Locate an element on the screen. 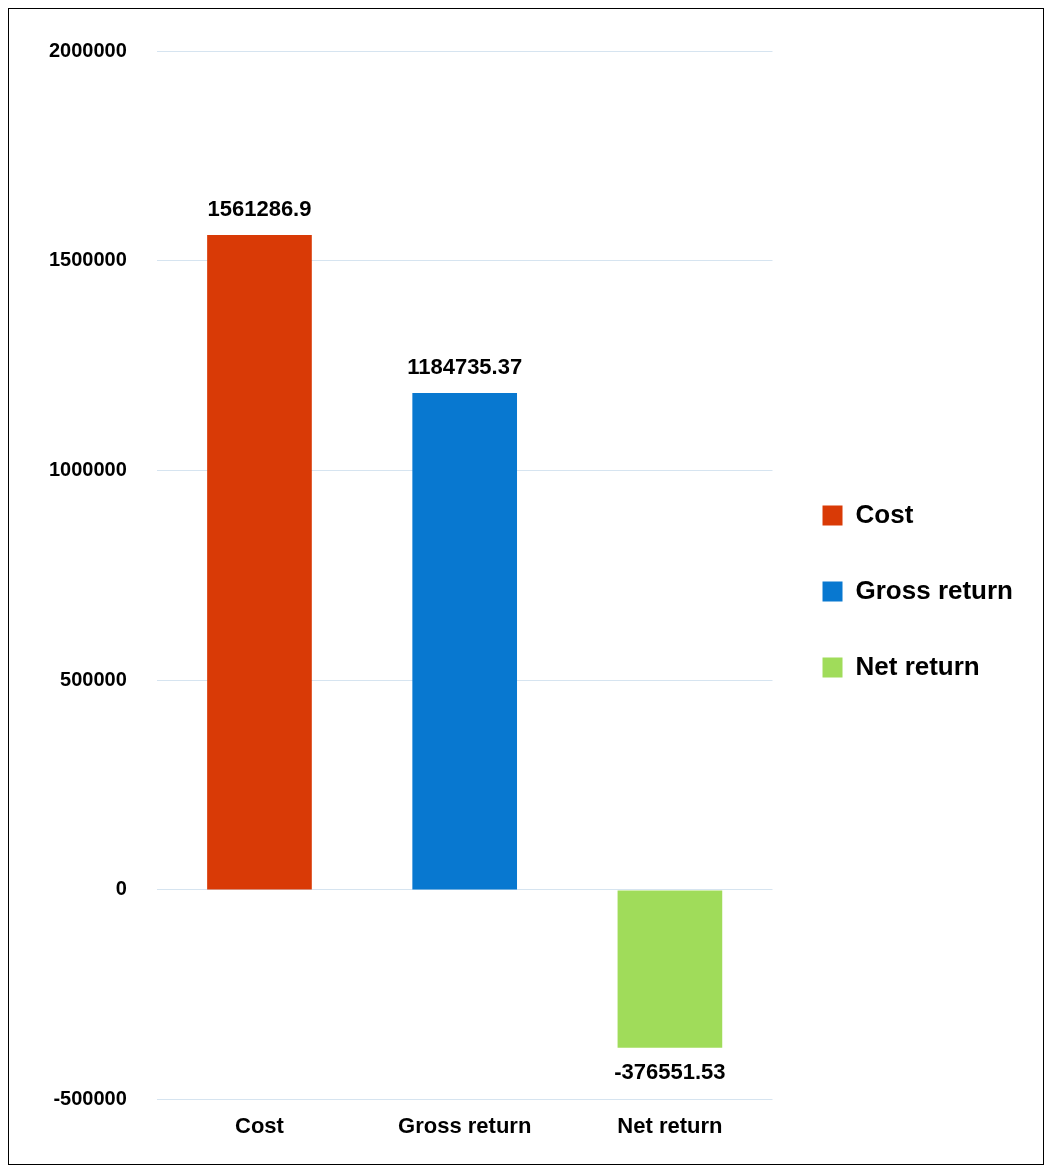  data-label: 1184735.37 is located at coordinates (465, 367).